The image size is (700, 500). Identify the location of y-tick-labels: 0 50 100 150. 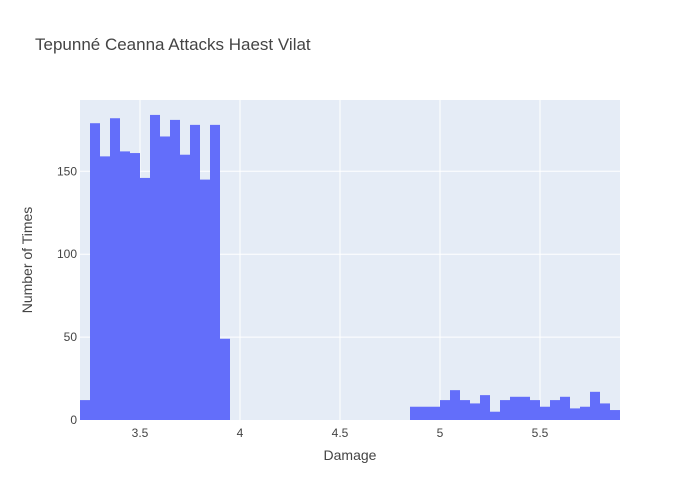
(67, 295).